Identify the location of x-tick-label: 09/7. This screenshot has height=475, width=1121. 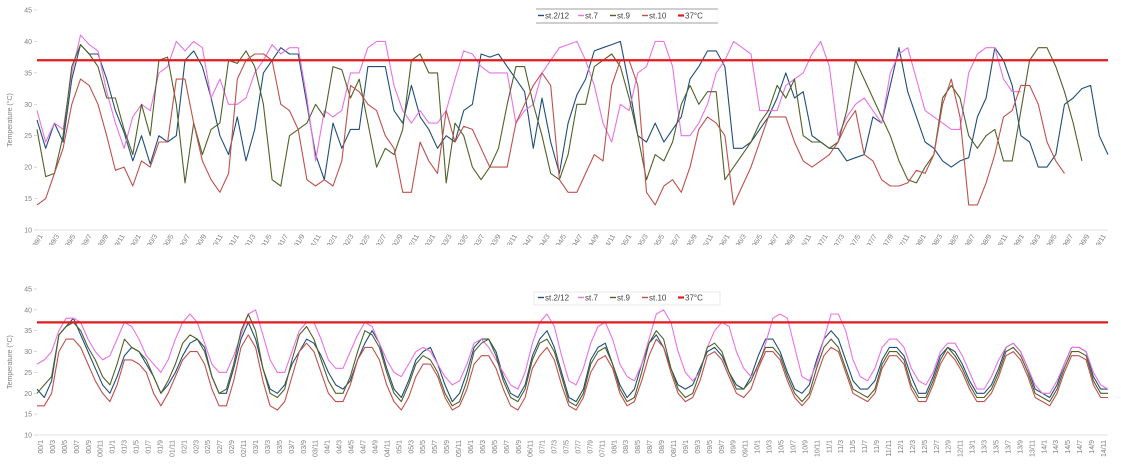
(722, 447).